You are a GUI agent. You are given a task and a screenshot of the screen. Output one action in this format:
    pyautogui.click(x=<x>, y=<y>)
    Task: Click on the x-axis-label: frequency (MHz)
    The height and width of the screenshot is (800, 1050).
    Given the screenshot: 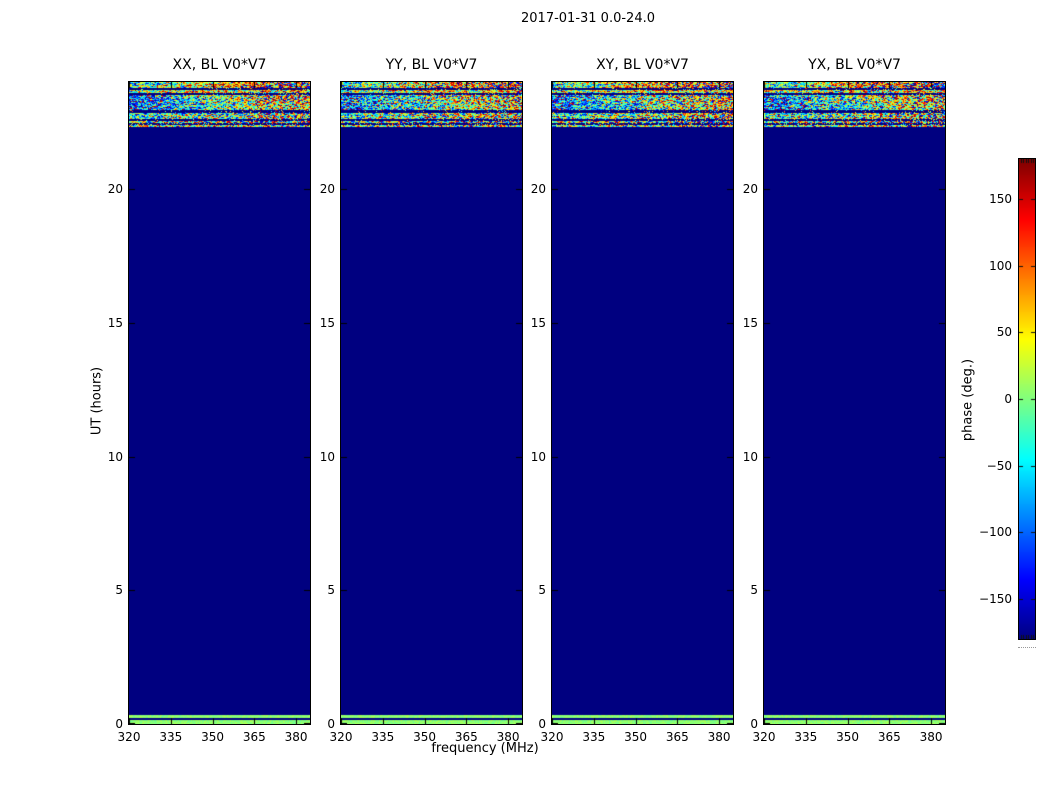 What is the action you would take?
    pyautogui.click(x=485, y=748)
    